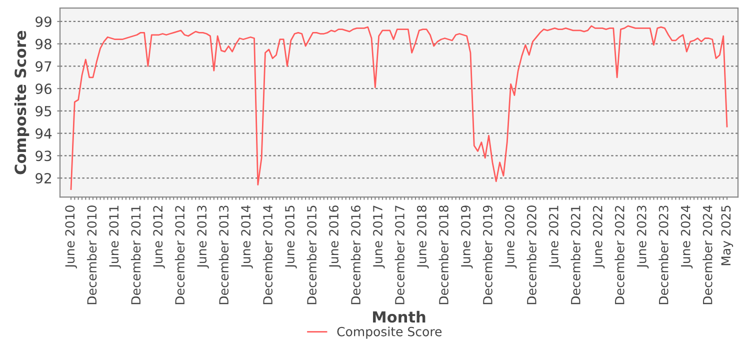 The height and width of the screenshot is (350, 750). Describe the element at coordinates (179, 255) in the screenshot. I see `x-tick-label: December 2012` at that location.